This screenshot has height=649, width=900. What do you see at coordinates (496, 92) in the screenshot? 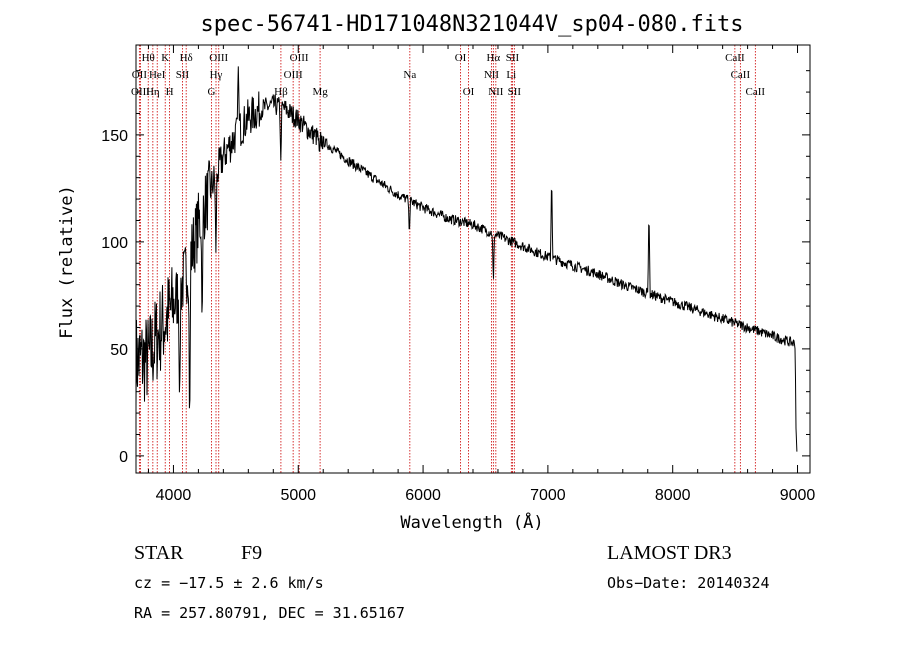
I see `spectral-line-label-21: NII` at bounding box center [496, 92].